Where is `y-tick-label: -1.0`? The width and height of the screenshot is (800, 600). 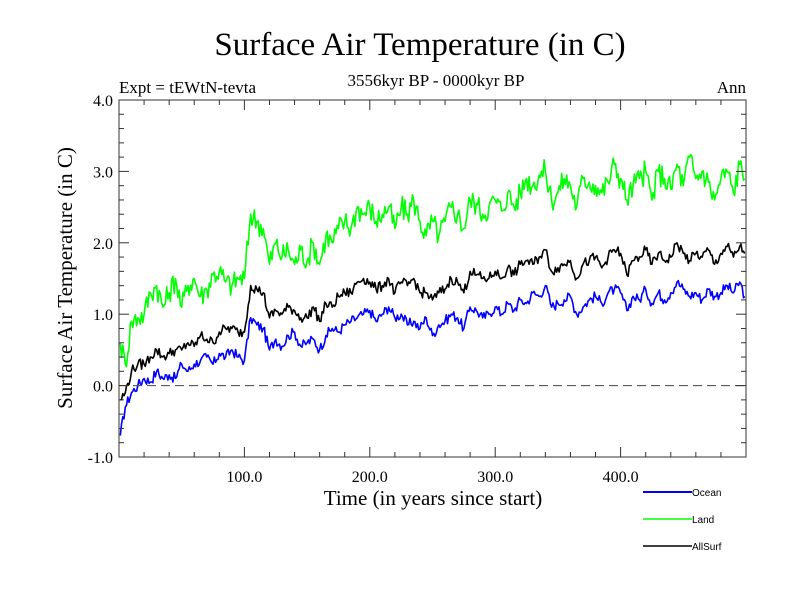
y-tick-label: -1.0 is located at coordinates (100, 458).